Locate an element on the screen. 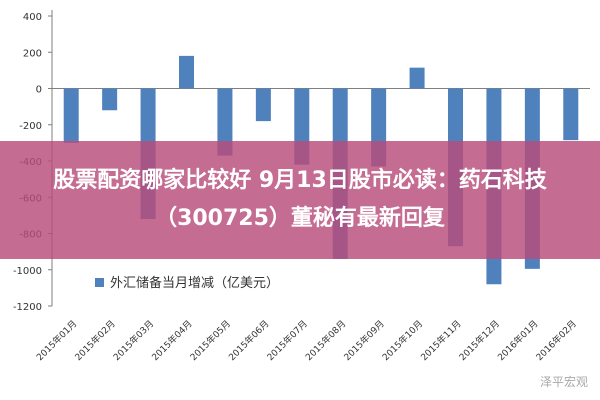  x-tick-label: 2015年02月 is located at coordinates (95, 341).